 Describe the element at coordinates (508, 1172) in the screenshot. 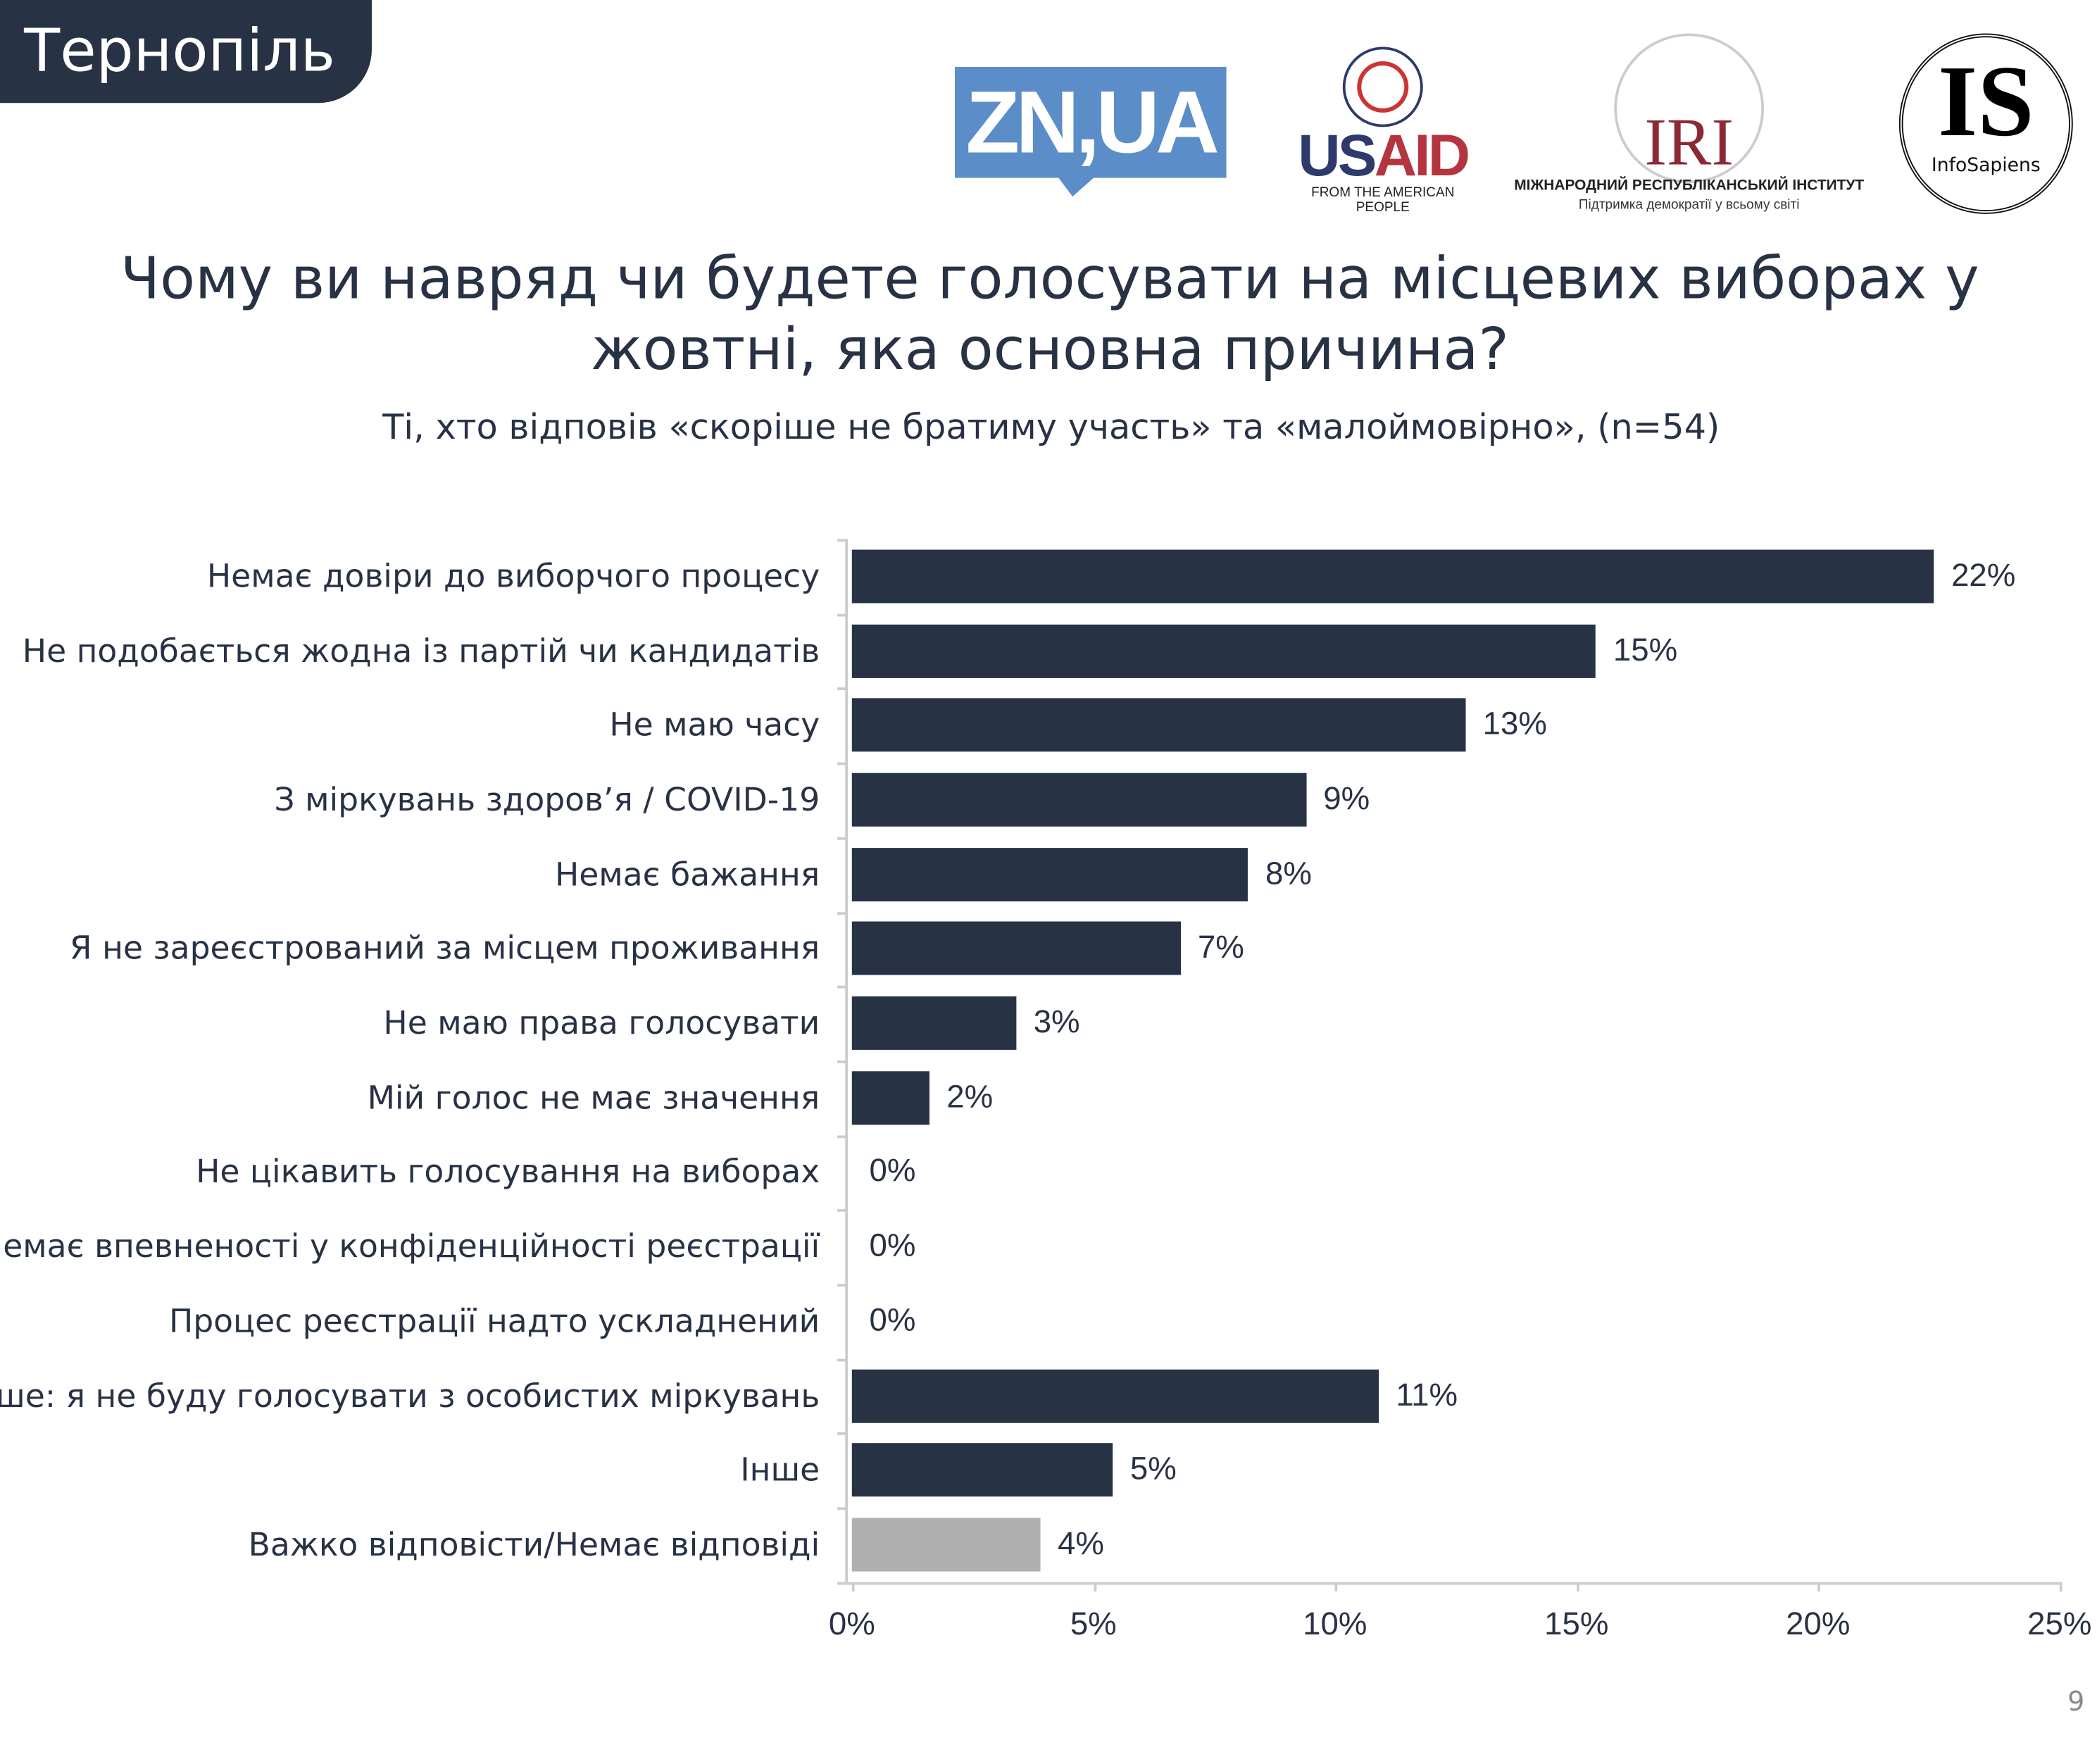

I see `category-label: Не цікавить голосування на виборах` at that location.